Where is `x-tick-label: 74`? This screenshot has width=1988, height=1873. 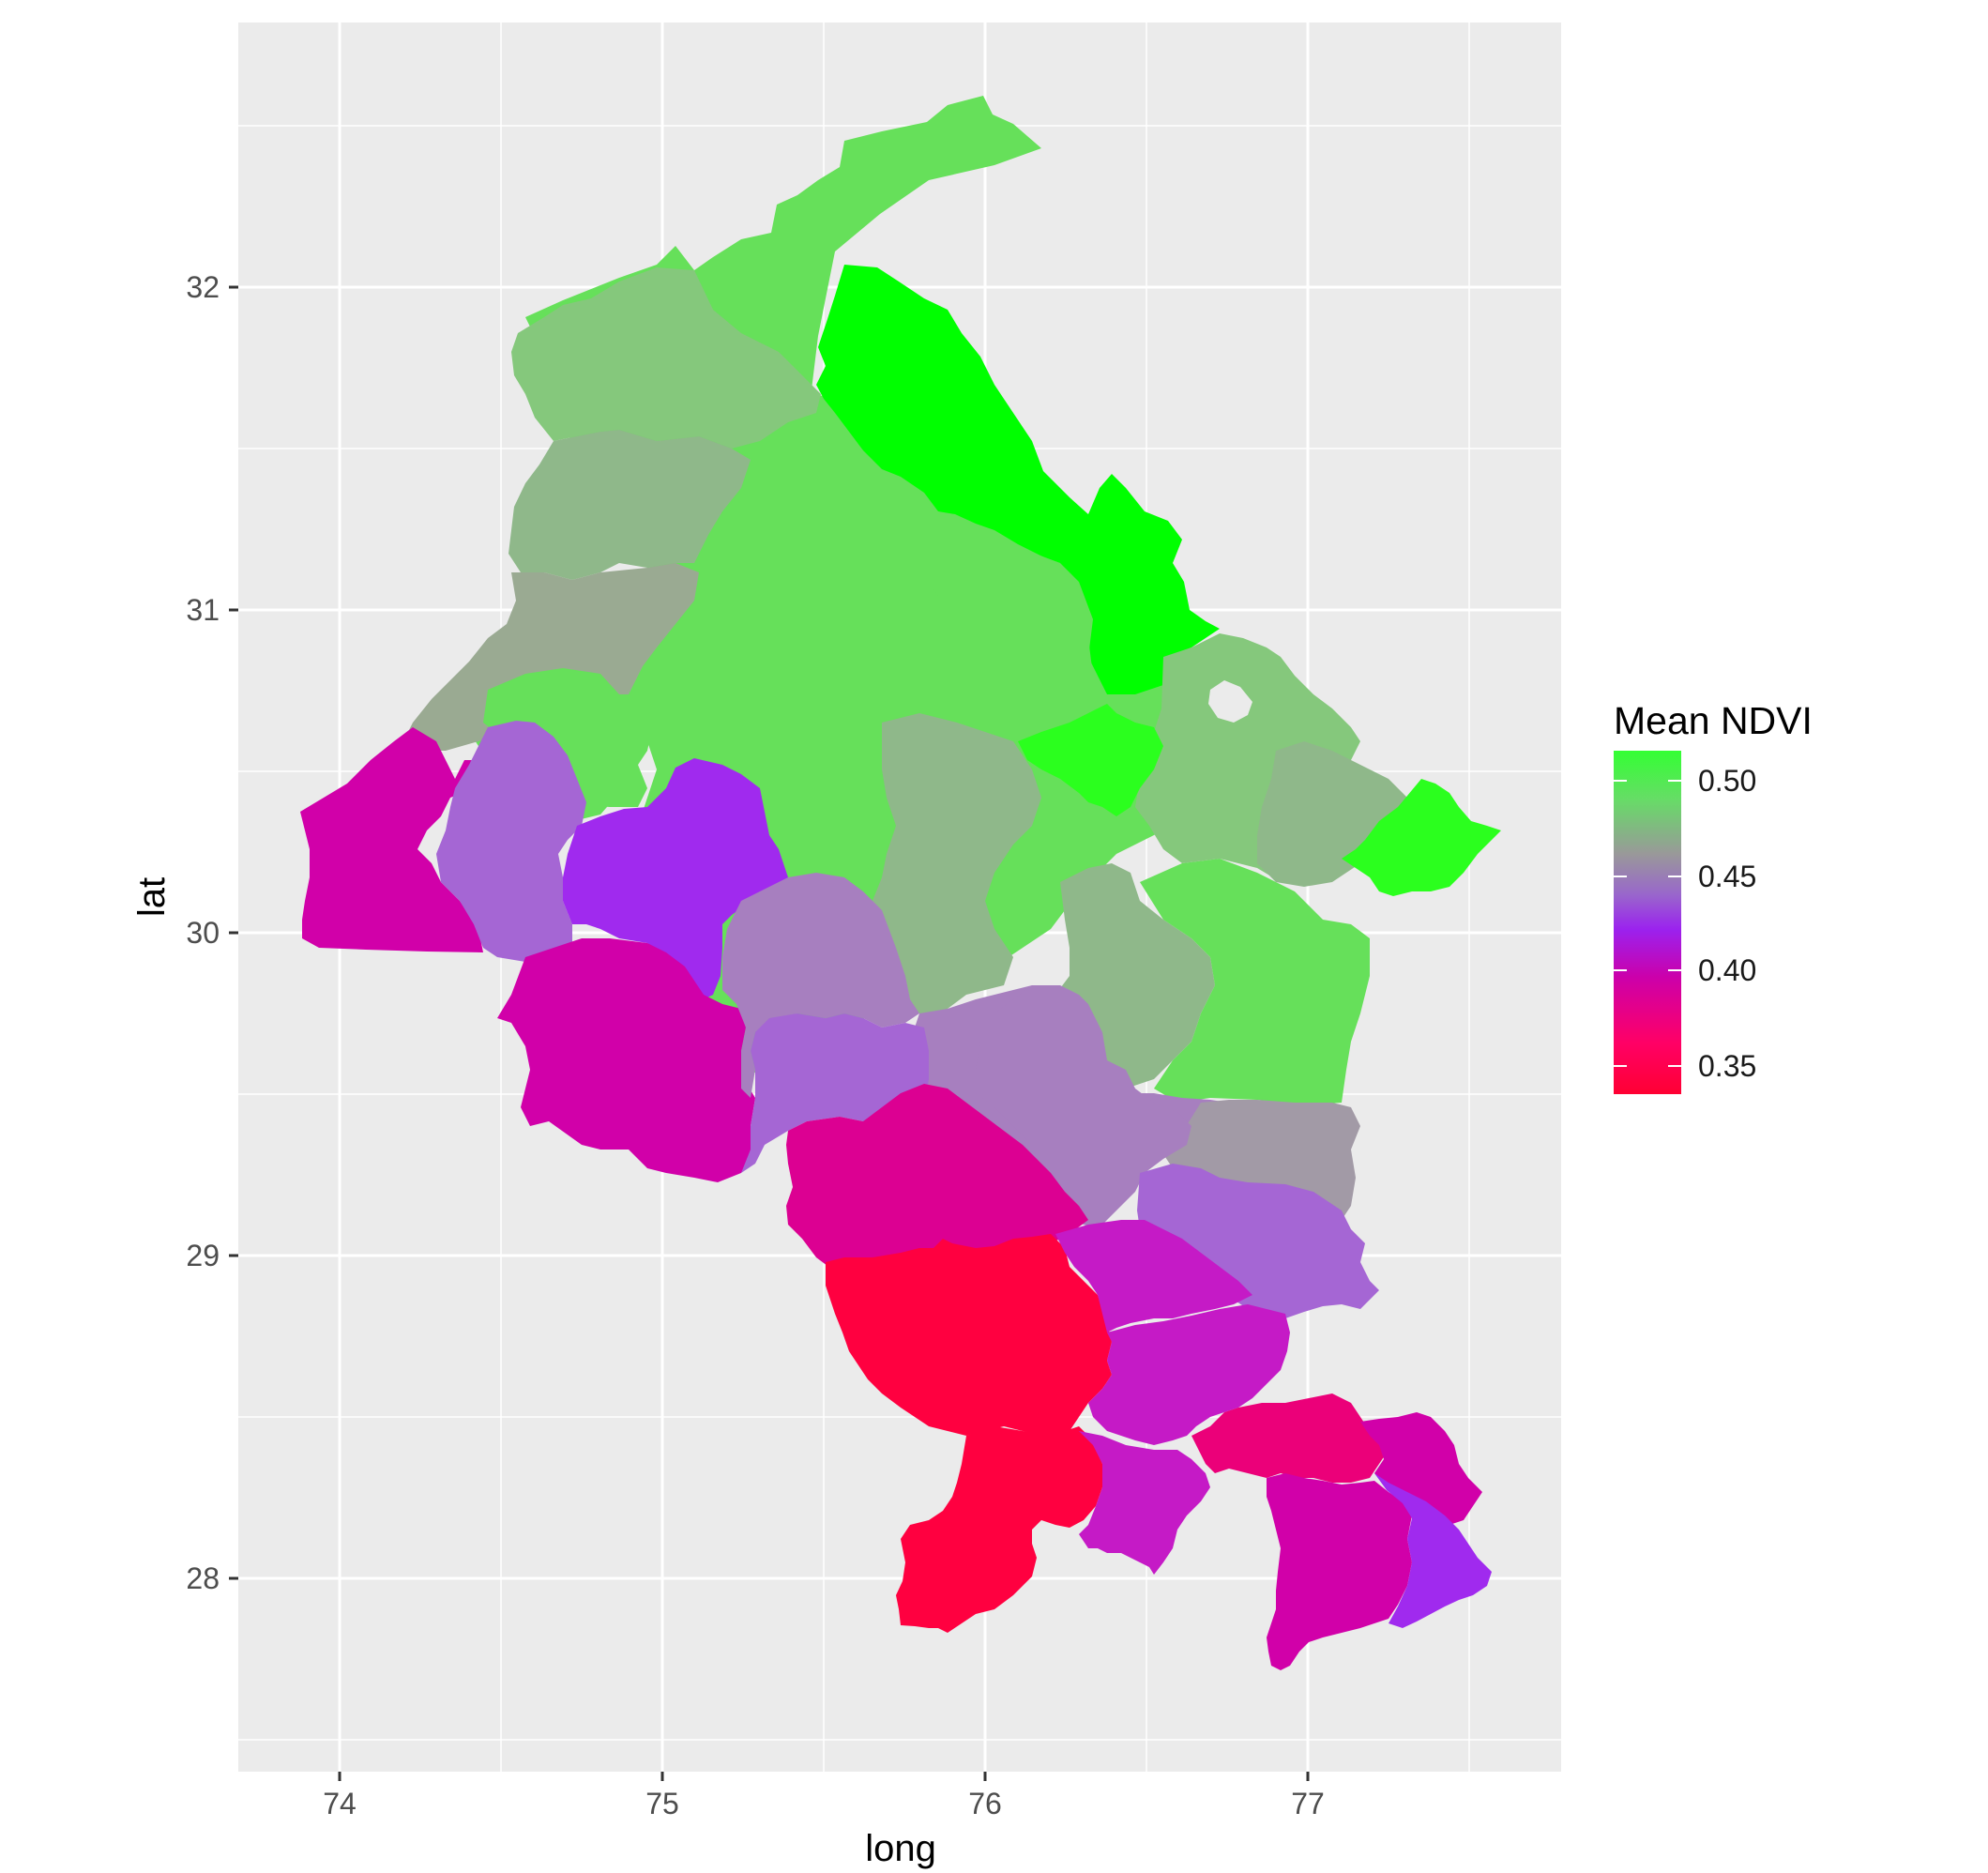 x-tick-label: 74 is located at coordinates (340, 1803).